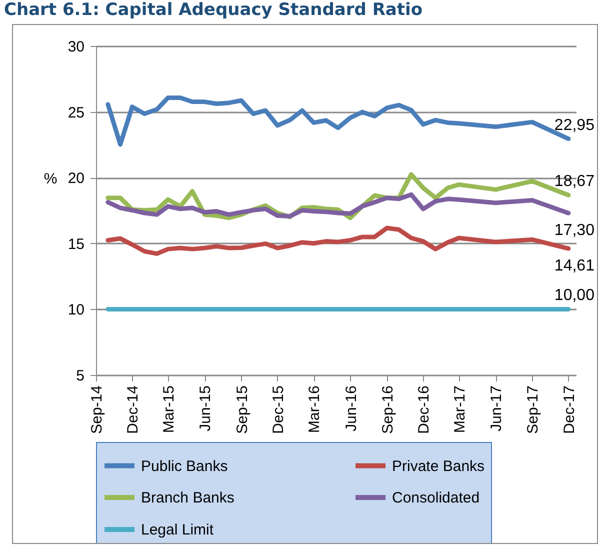 This screenshot has width=601, height=546. Describe the element at coordinates (459, 410) in the screenshot. I see `x-tick-label: Mar-17` at that location.